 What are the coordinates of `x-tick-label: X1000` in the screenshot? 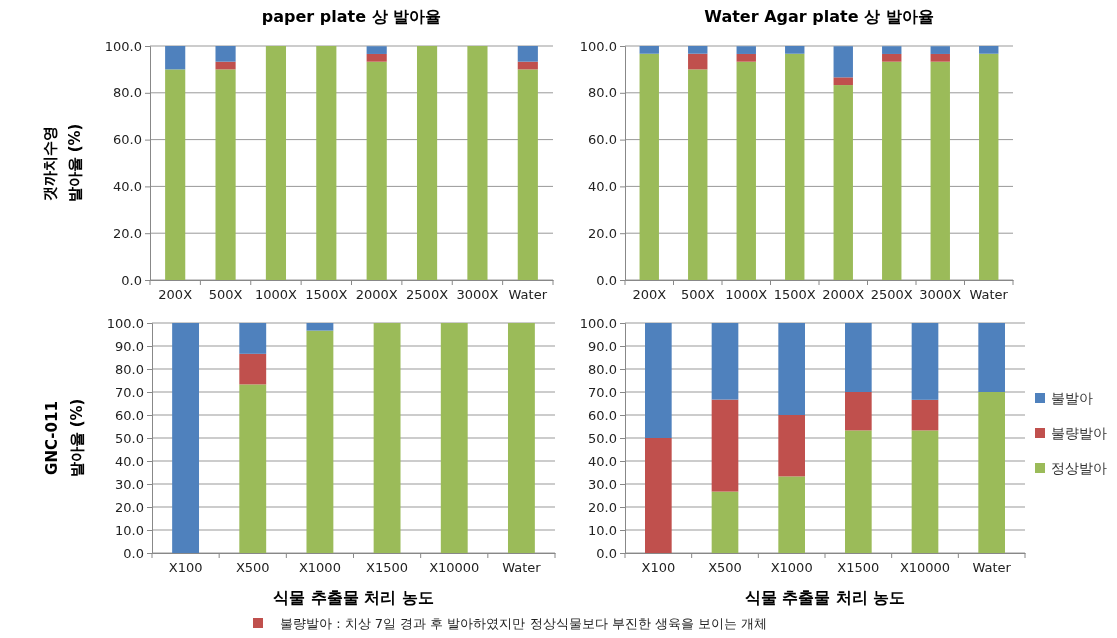 It's located at (319, 568).